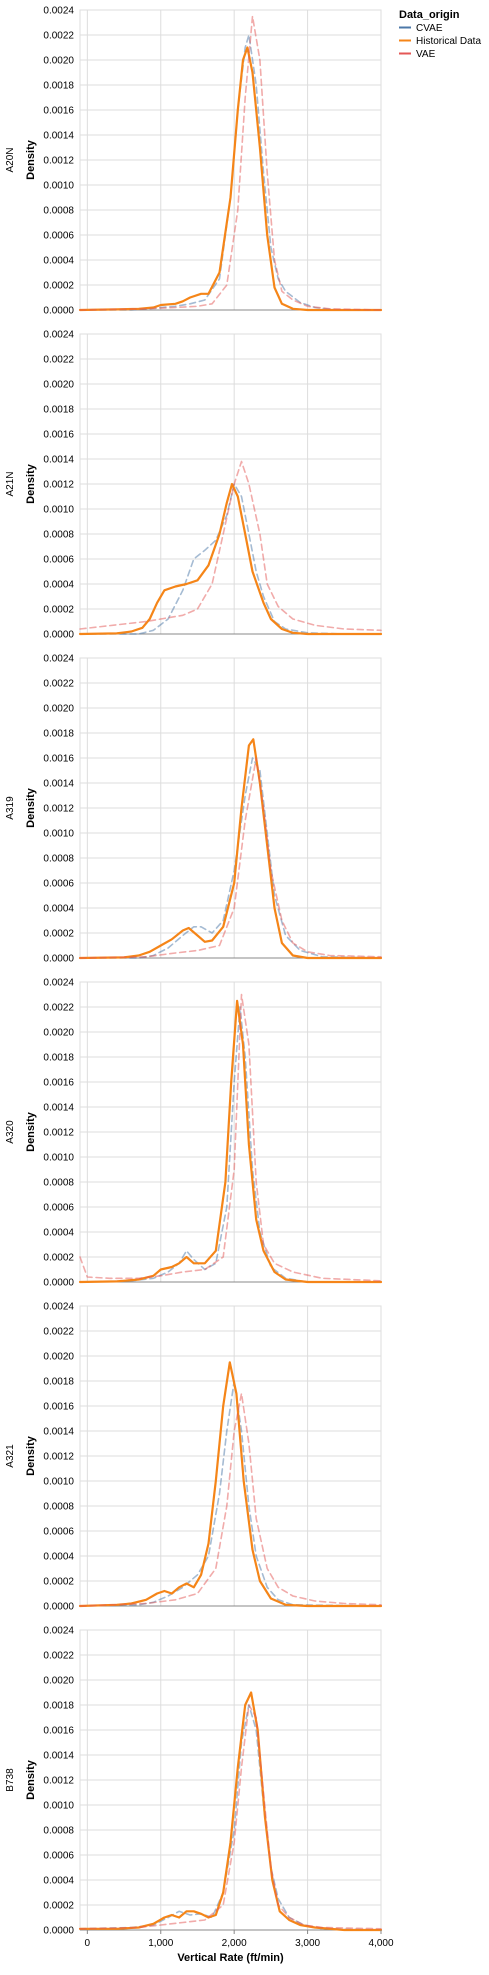 Image resolution: width=489 pixels, height=1975 pixels. What do you see at coordinates (234, 1943) in the screenshot?
I see `x-tick-label: 2,000` at bounding box center [234, 1943].